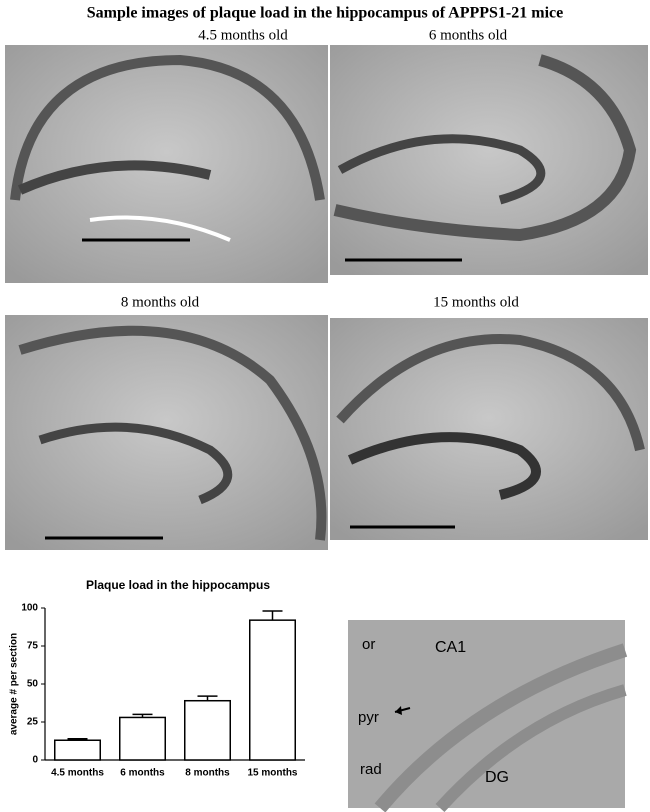 This screenshot has width=650, height=812. What do you see at coordinates (272, 773) in the screenshot?
I see `x-tick-label: 15 months` at bounding box center [272, 773].